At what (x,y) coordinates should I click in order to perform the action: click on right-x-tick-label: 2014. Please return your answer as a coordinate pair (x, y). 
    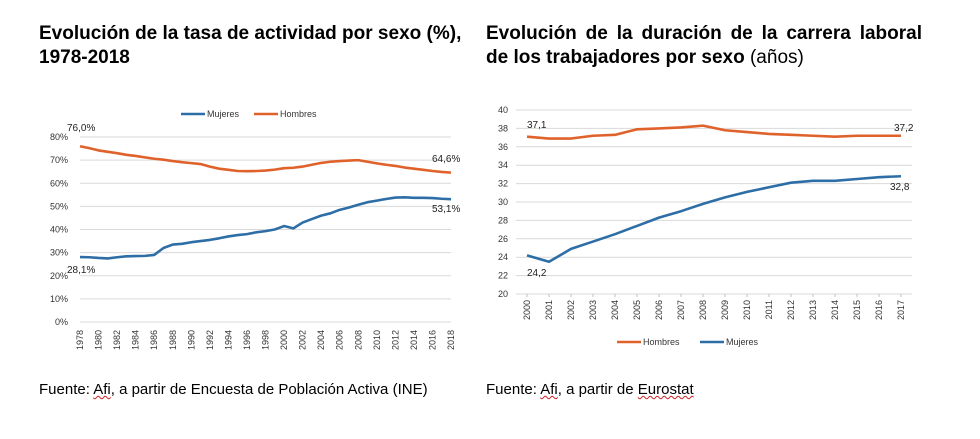
    Looking at the image, I should click on (835, 310).